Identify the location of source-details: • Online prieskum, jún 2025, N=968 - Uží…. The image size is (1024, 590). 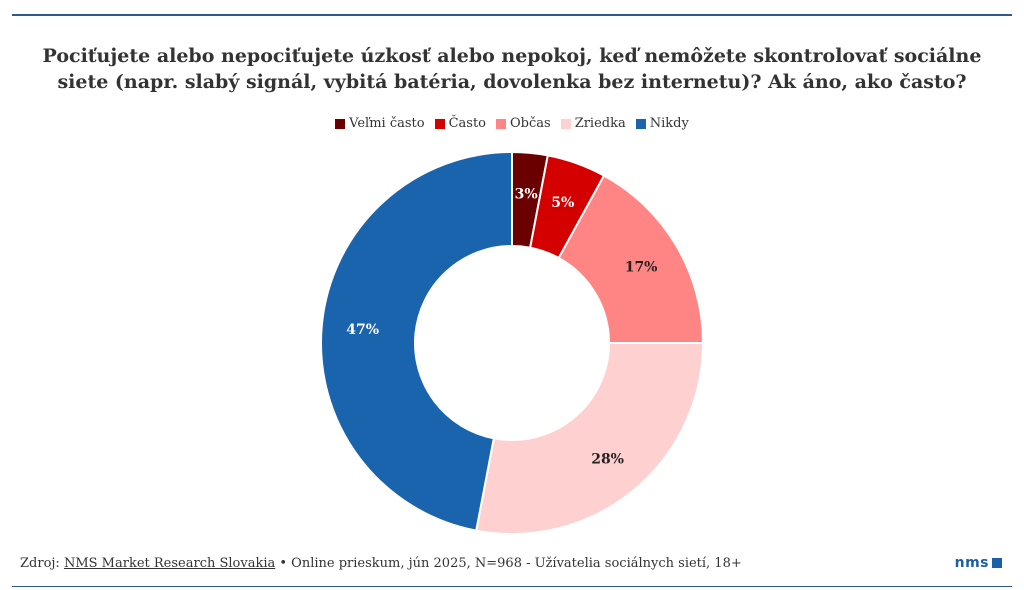
(508, 563).